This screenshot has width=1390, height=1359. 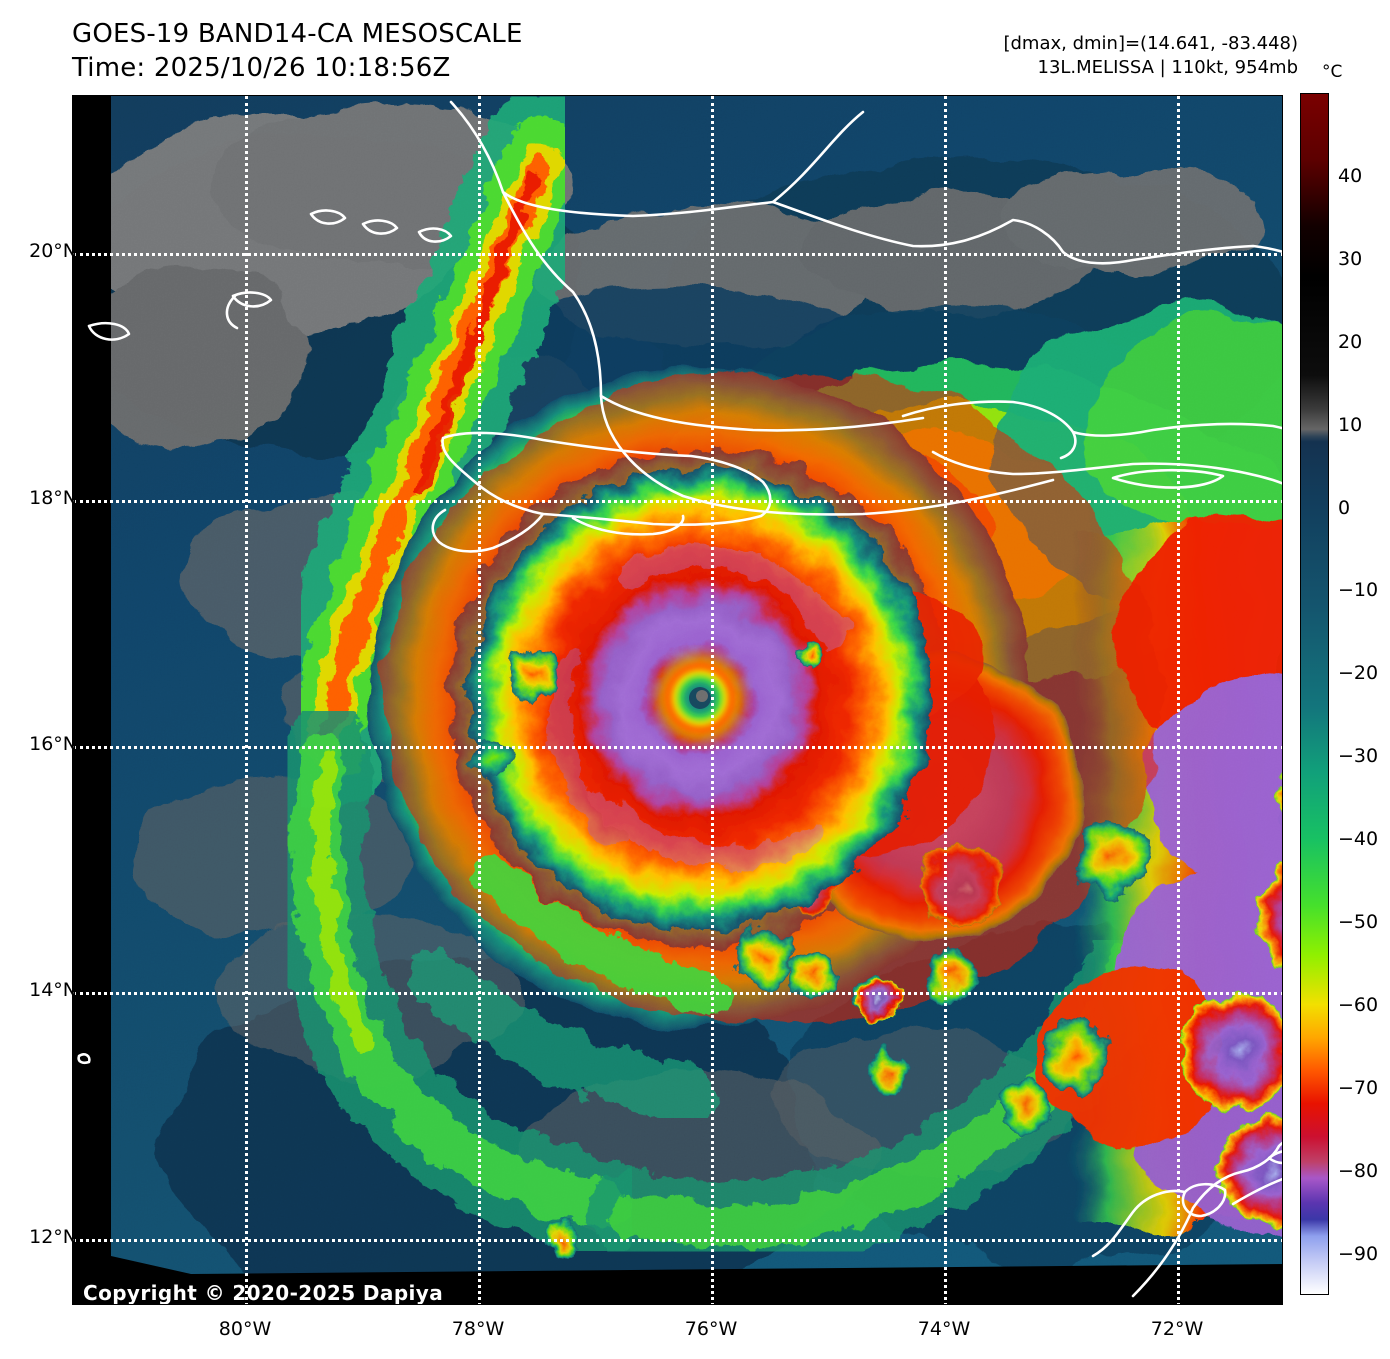 I want to click on colorbar-tick-neg20: −20, so click(x=1358, y=673).